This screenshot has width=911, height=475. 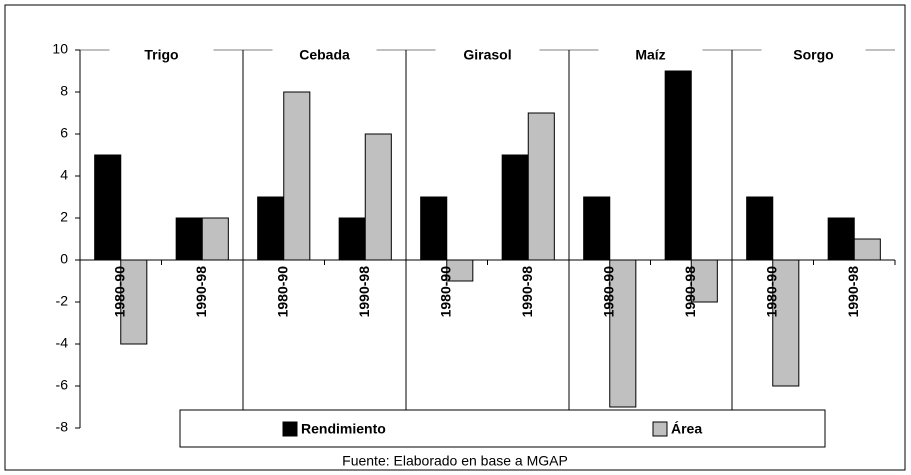 I want to click on y-tick-label: 2, so click(x=64, y=217).